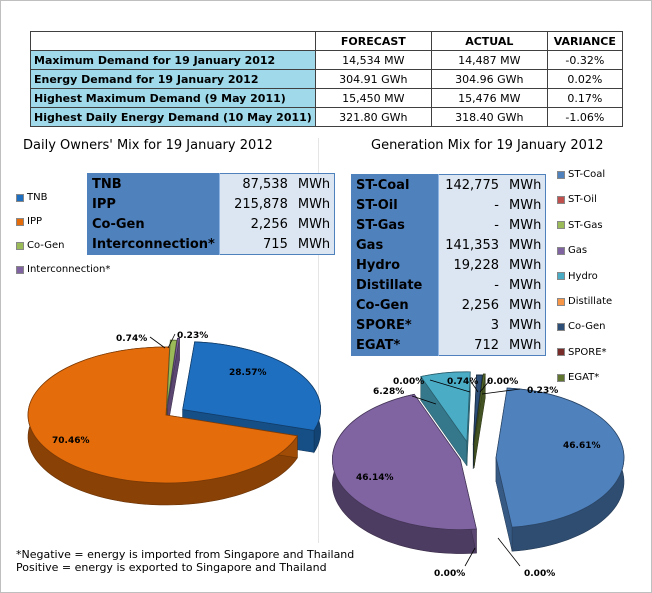  What do you see at coordinates (173, 60) in the screenshot?
I see `row-label: Maximum Demand for 19 January 2012` at bounding box center [173, 60].